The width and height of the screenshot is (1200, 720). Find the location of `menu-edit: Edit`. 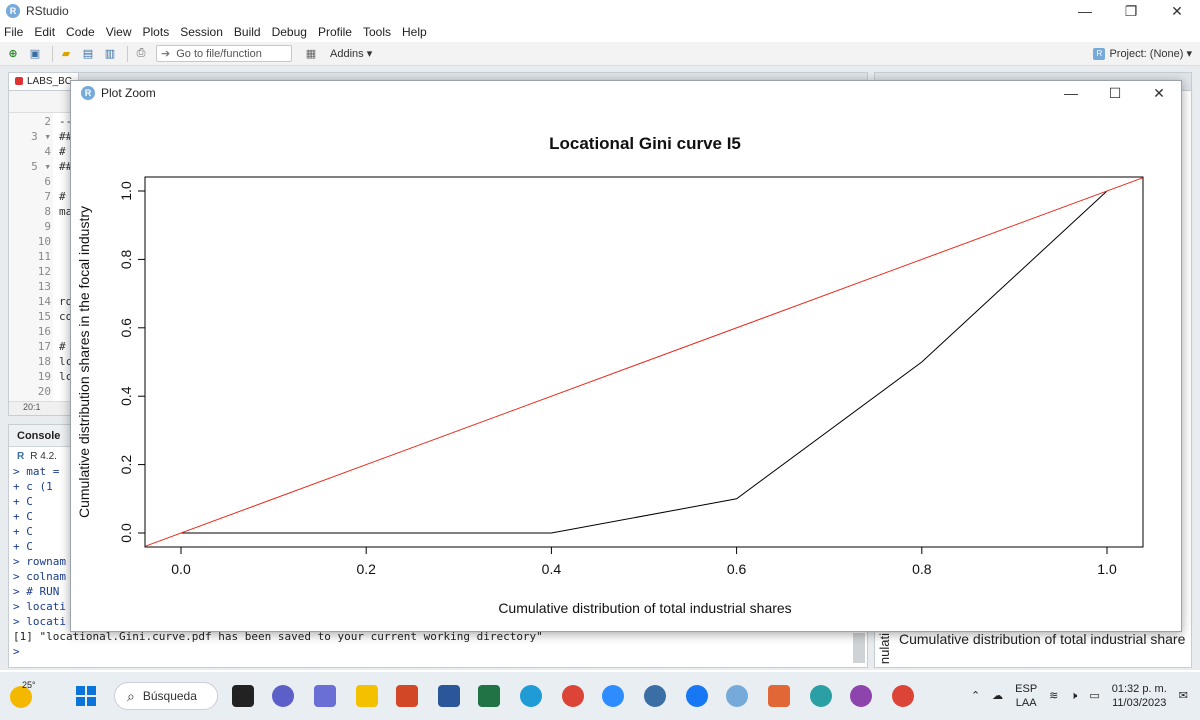

menu-edit: Edit is located at coordinates (45, 31).